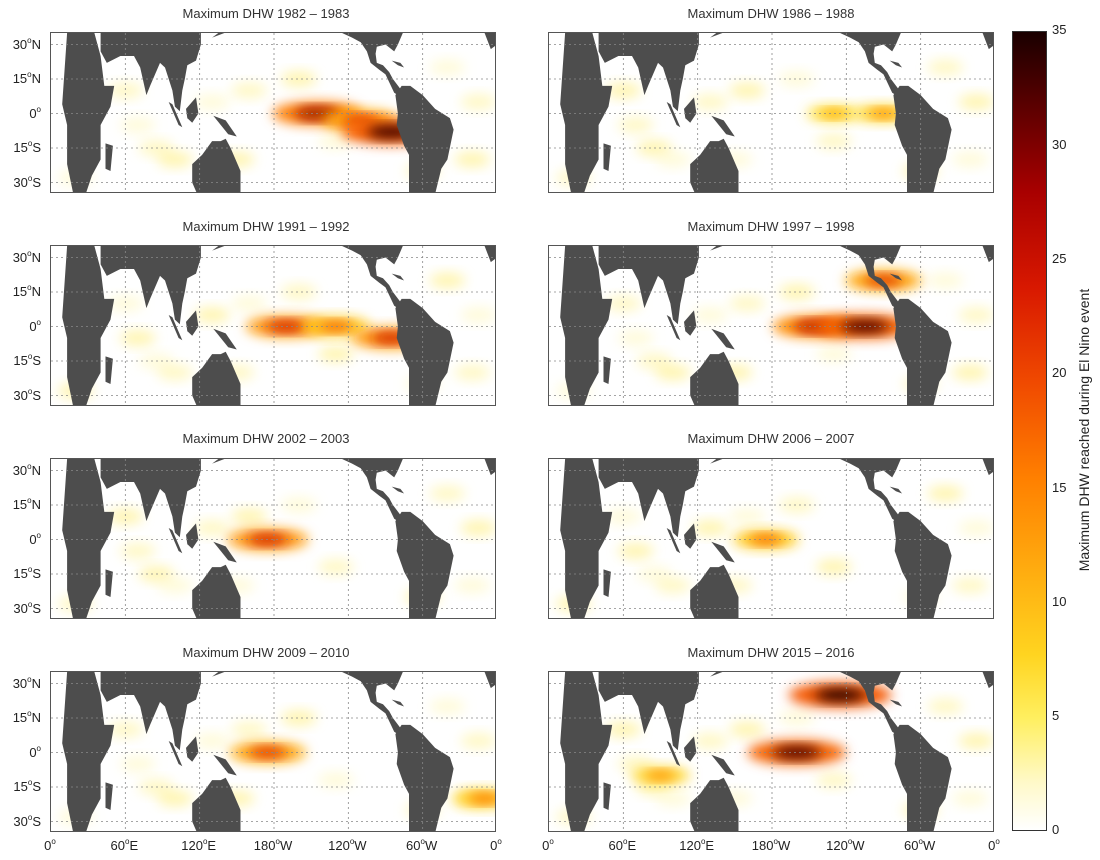 This screenshot has height=860, width=1100. Describe the element at coordinates (771, 845) in the screenshot. I see `x-tick-label: 180oW` at that location.